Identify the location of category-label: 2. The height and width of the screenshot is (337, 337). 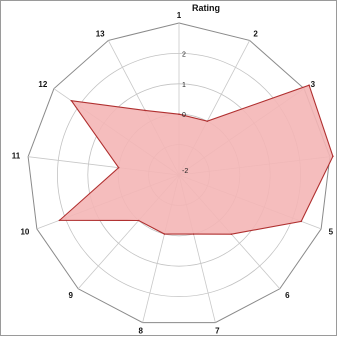
(255, 33).